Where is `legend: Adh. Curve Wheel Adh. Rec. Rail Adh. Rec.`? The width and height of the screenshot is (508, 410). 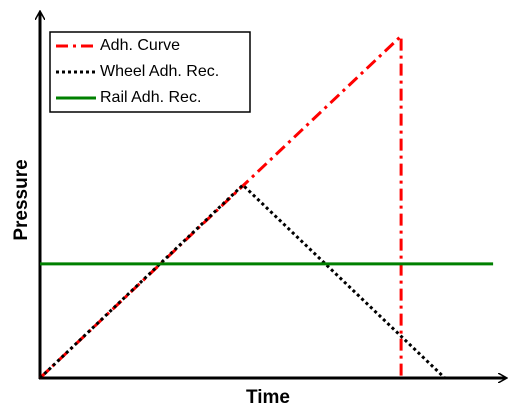 legend: Adh. Curve Wheel Adh. Rec. Rail Adh. Rec. is located at coordinates (137, 71).